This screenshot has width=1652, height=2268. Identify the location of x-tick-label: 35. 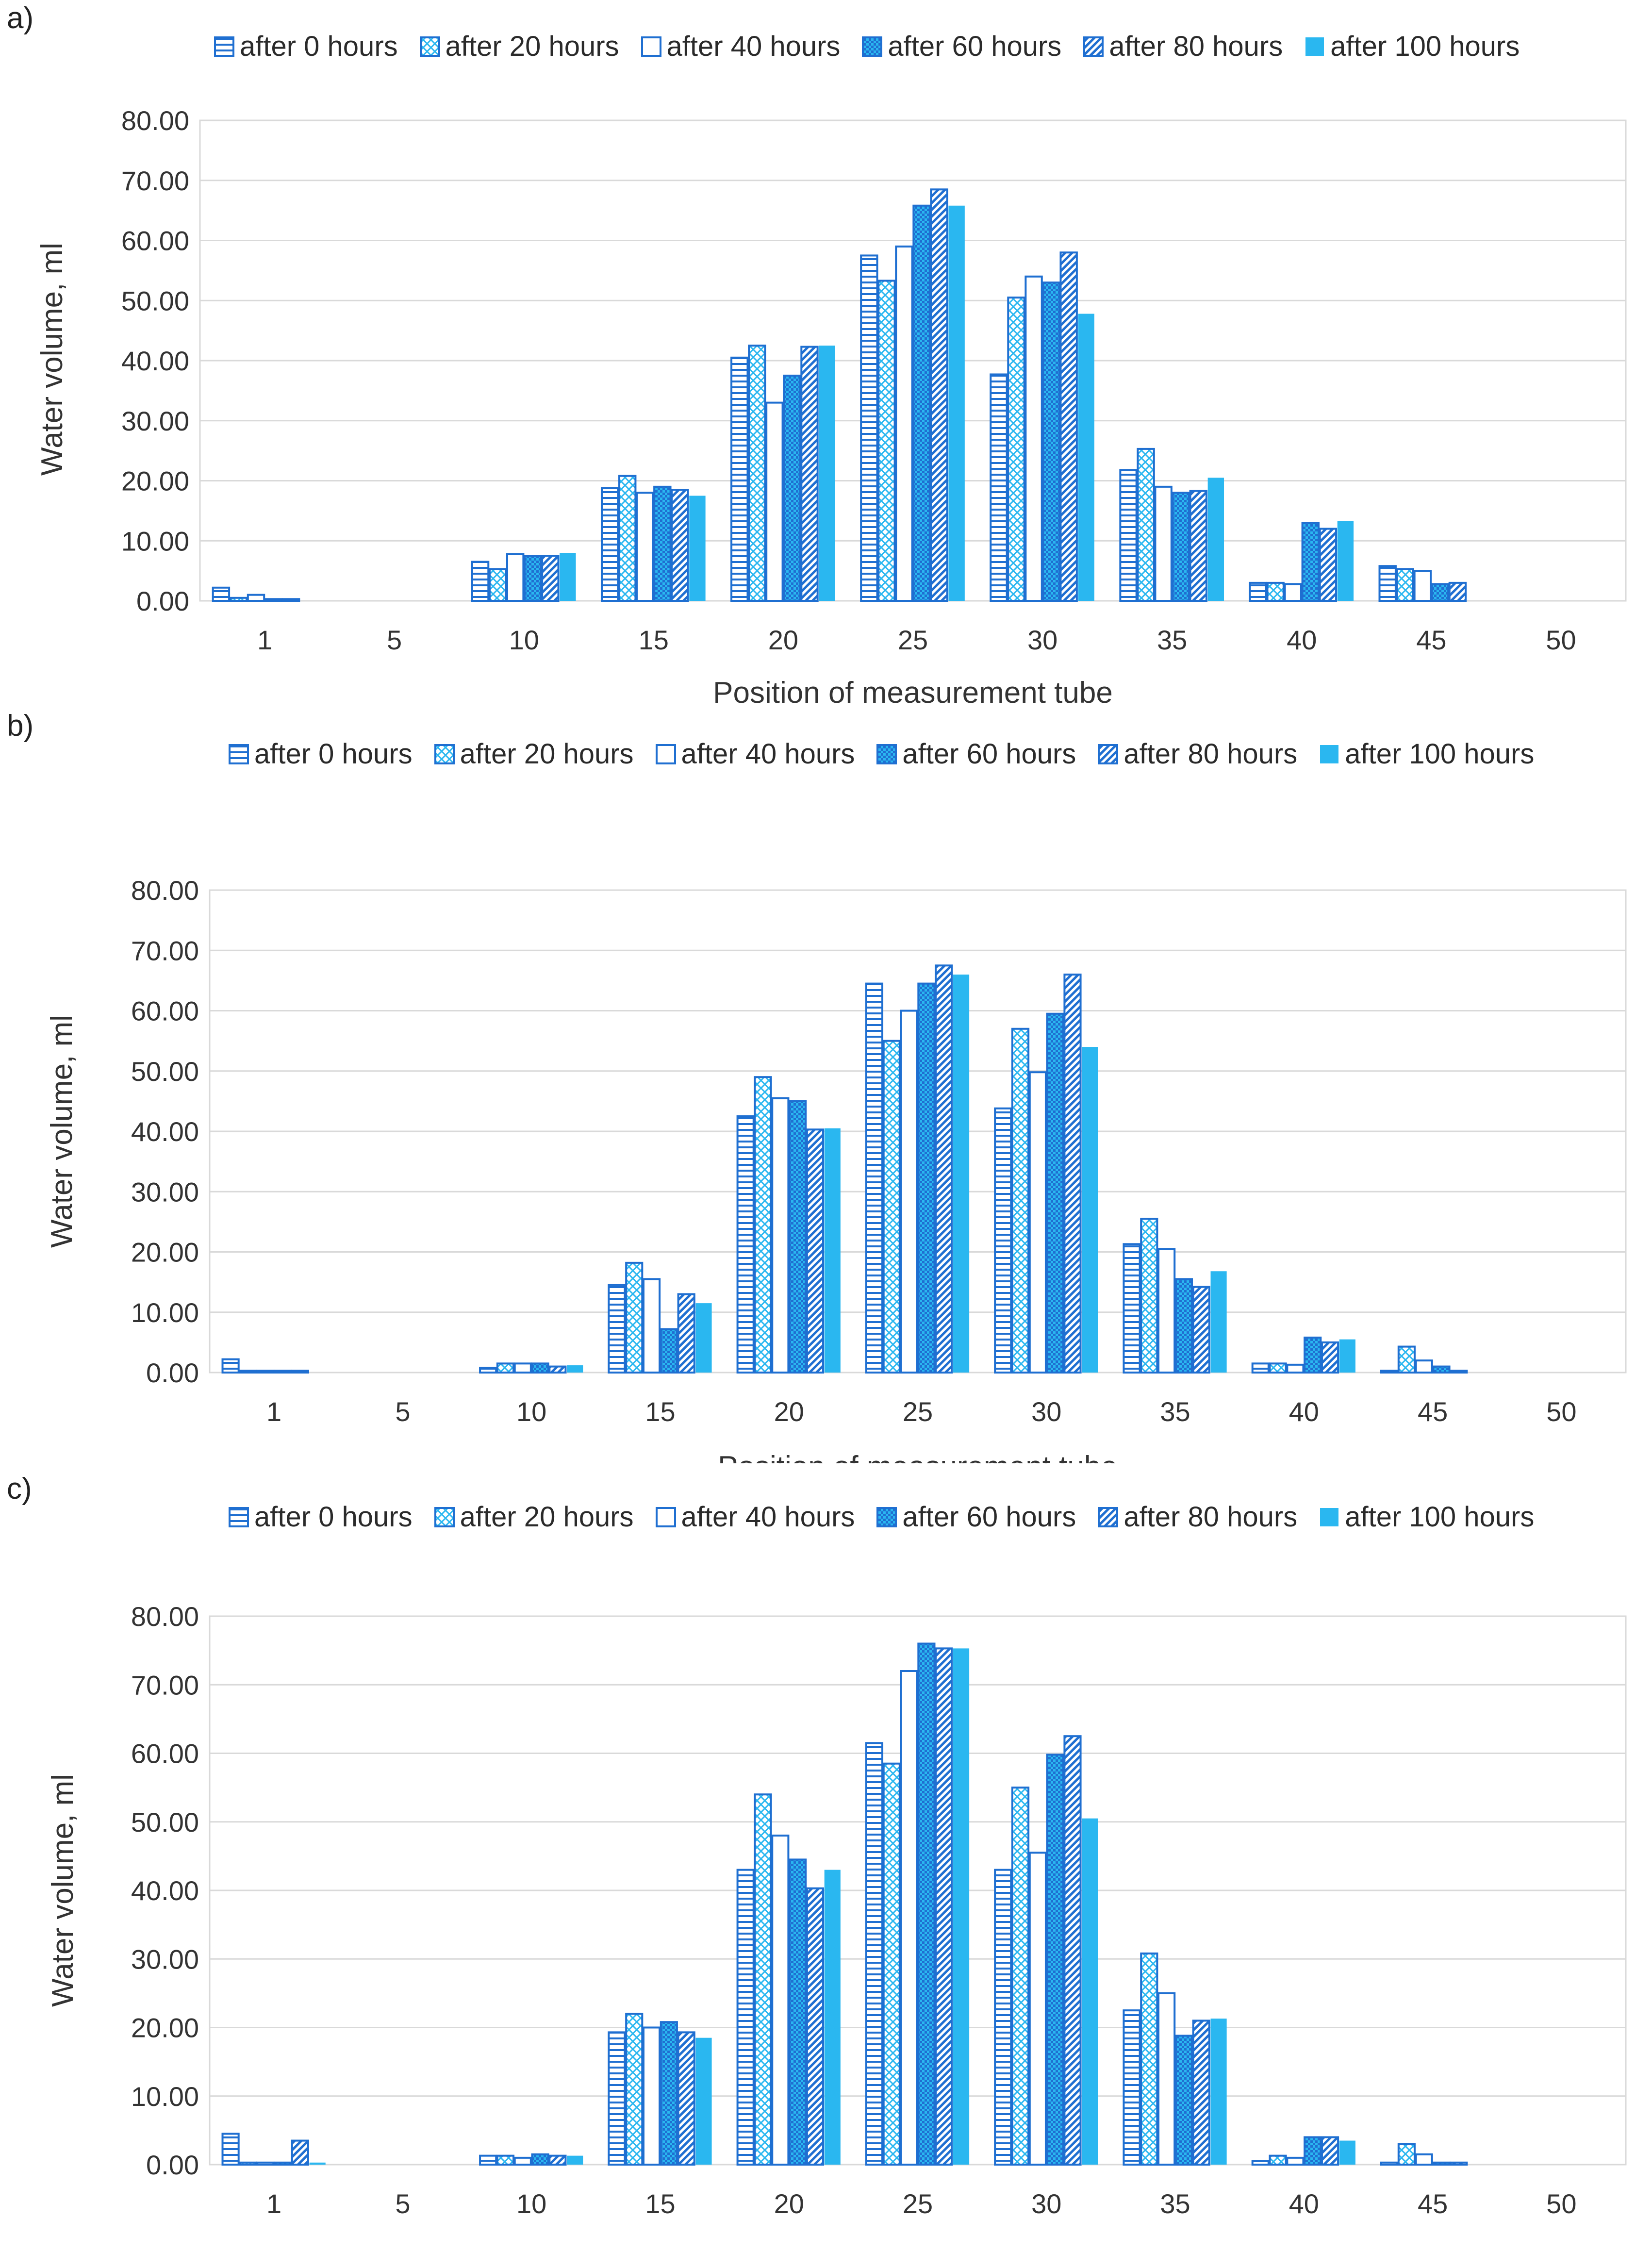
(1175, 1411).